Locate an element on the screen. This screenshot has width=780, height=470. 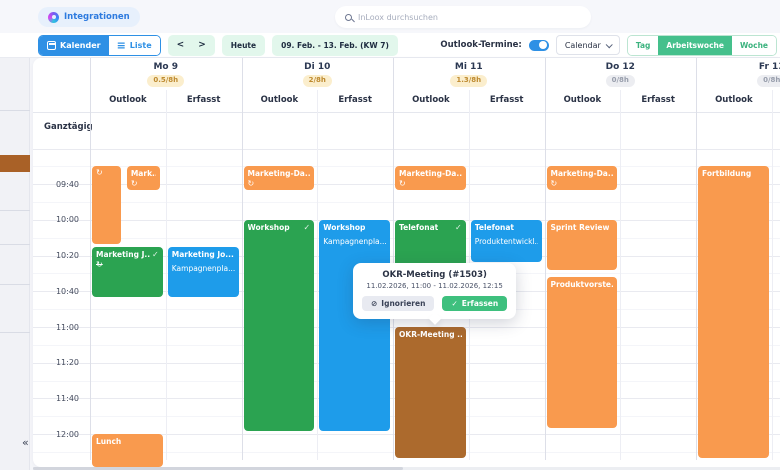
next-button: > is located at coordinates (202, 45).